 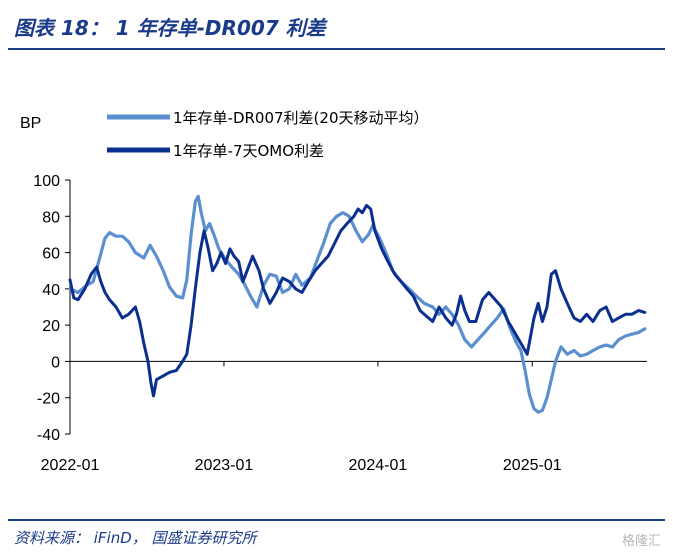 What do you see at coordinates (48, 435) in the screenshot?
I see `y-tick-label: -40` at bounding box center [48, 435].